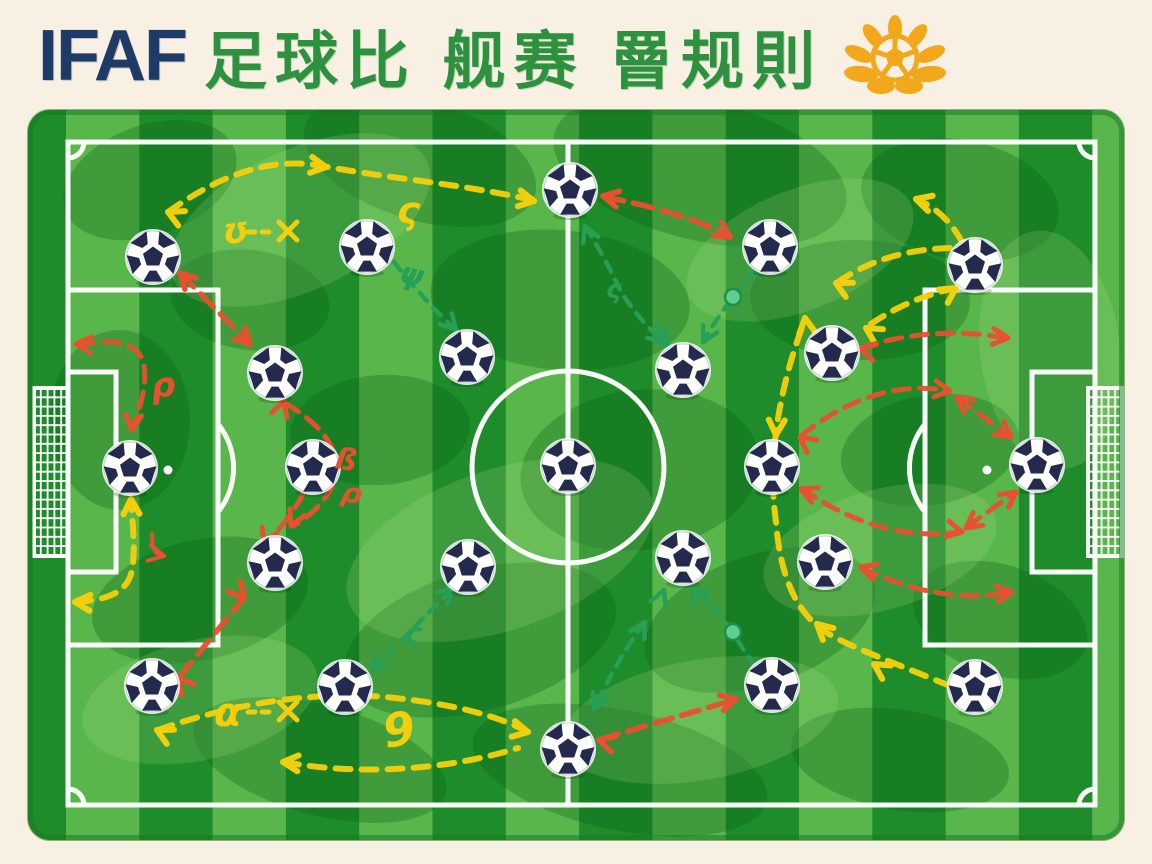  I want to click on title-latin: IFAF, so click(113, 56).